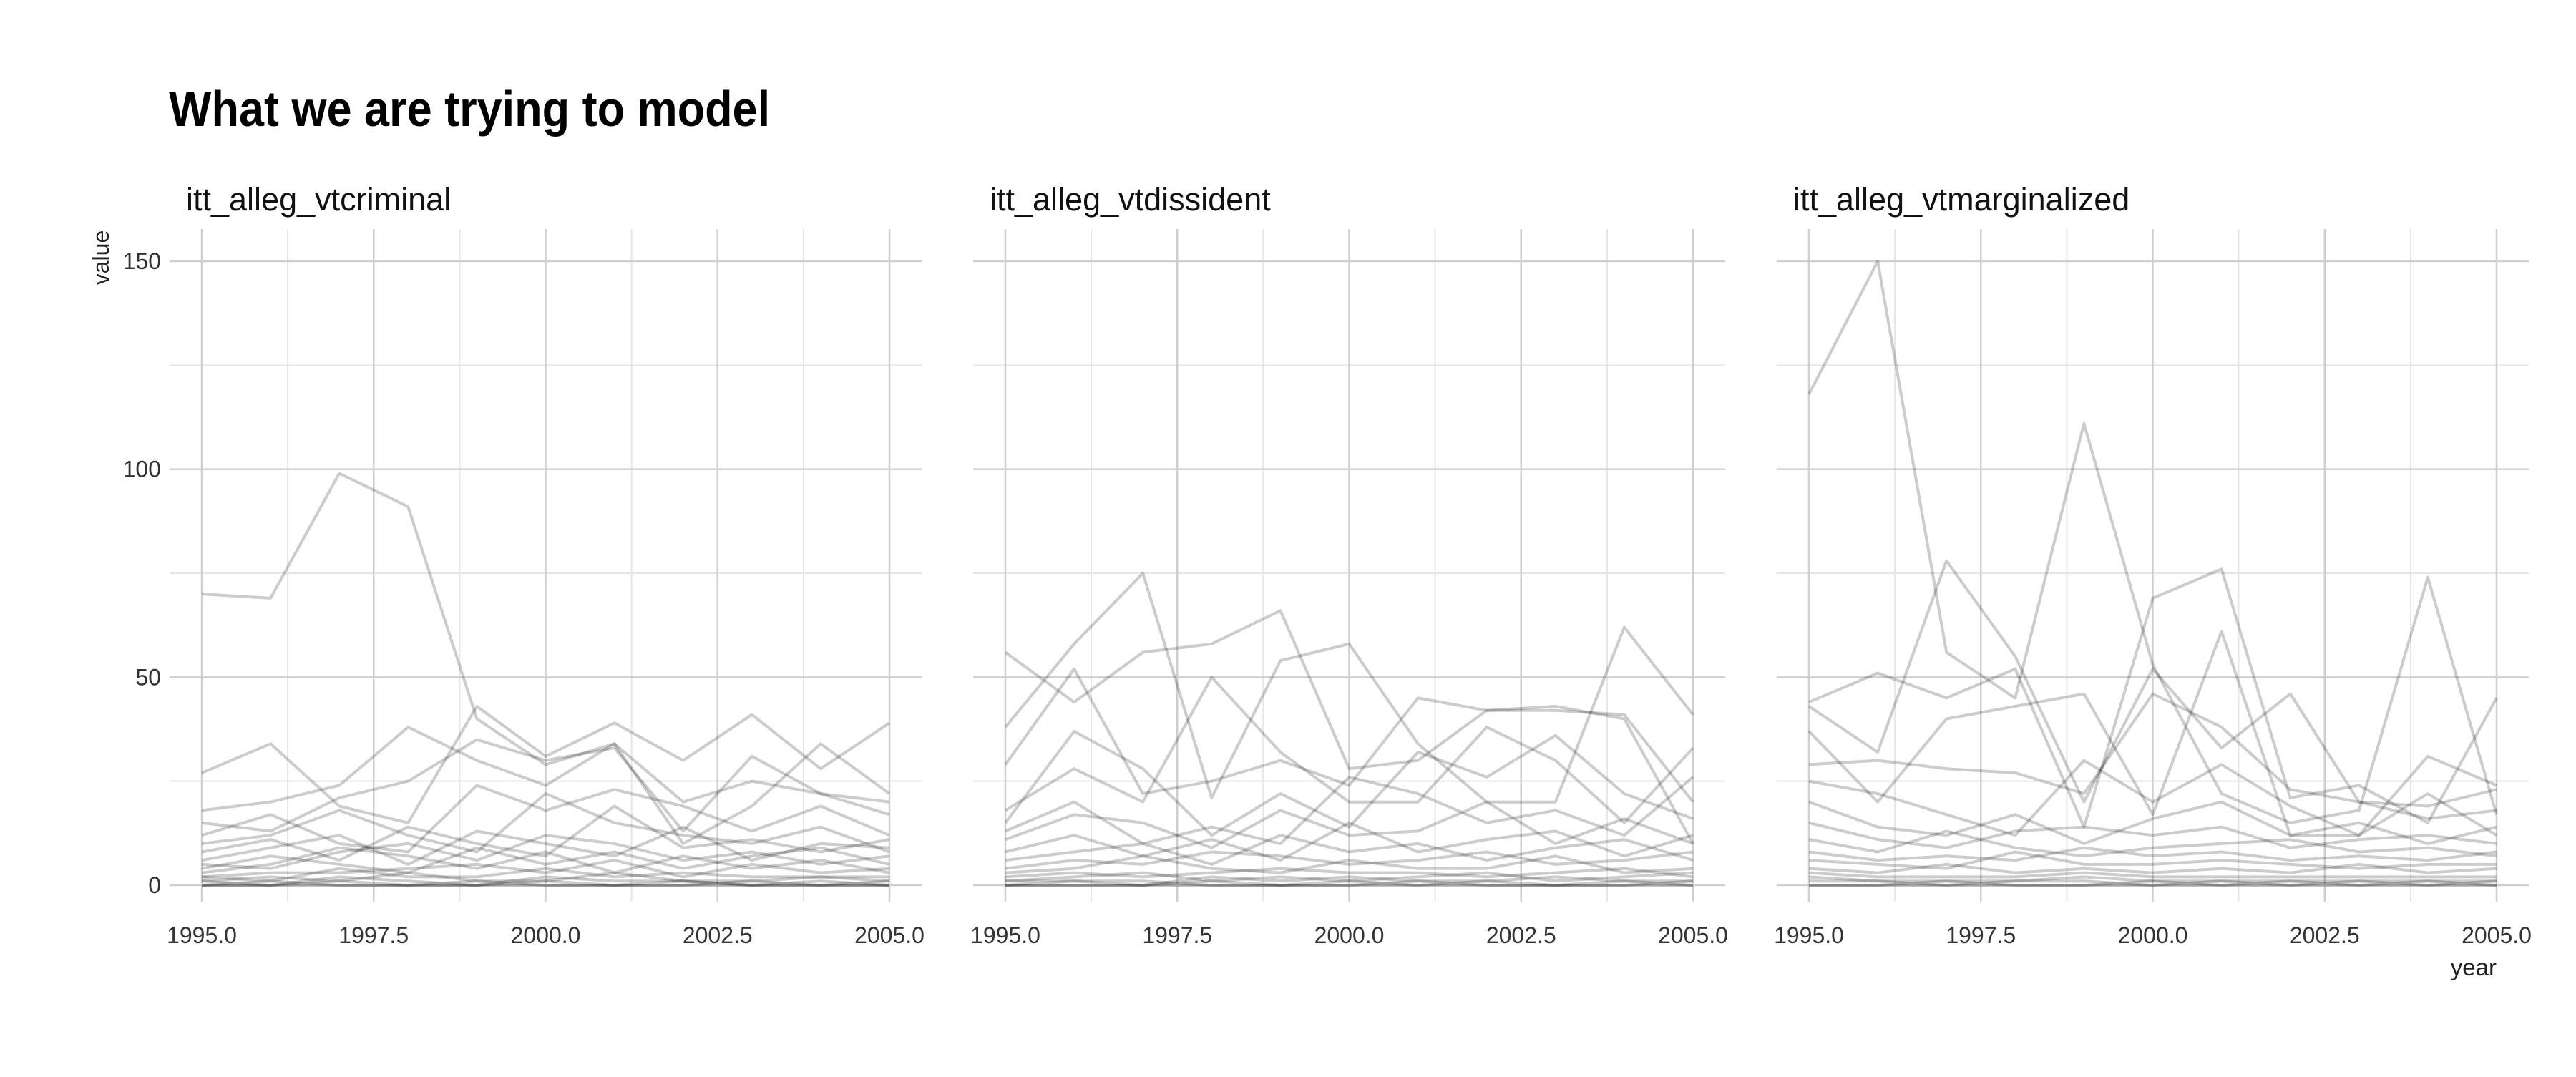 This screenshot has height=1077, width=2576. Describe the element at coordinates (148, 677) in the screenshot. I see `y-tick-label: 50` at that location.